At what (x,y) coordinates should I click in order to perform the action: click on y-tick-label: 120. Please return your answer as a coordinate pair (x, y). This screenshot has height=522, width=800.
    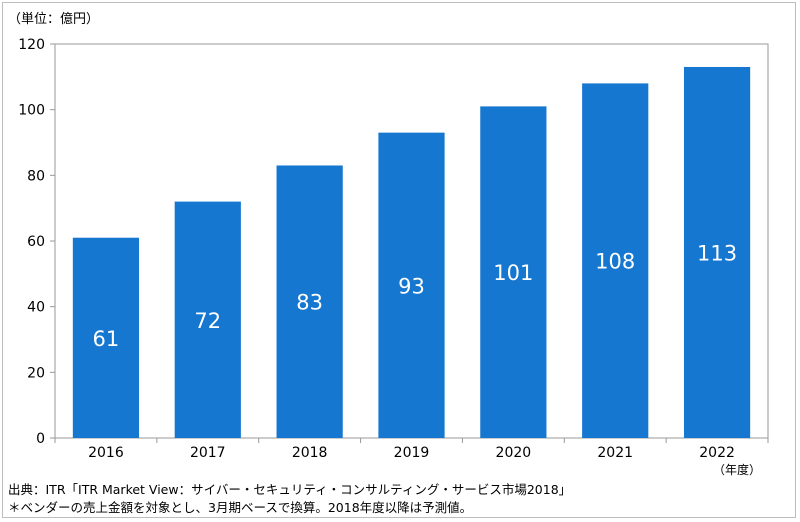
    Looking at the image, I should click on (31, 45).